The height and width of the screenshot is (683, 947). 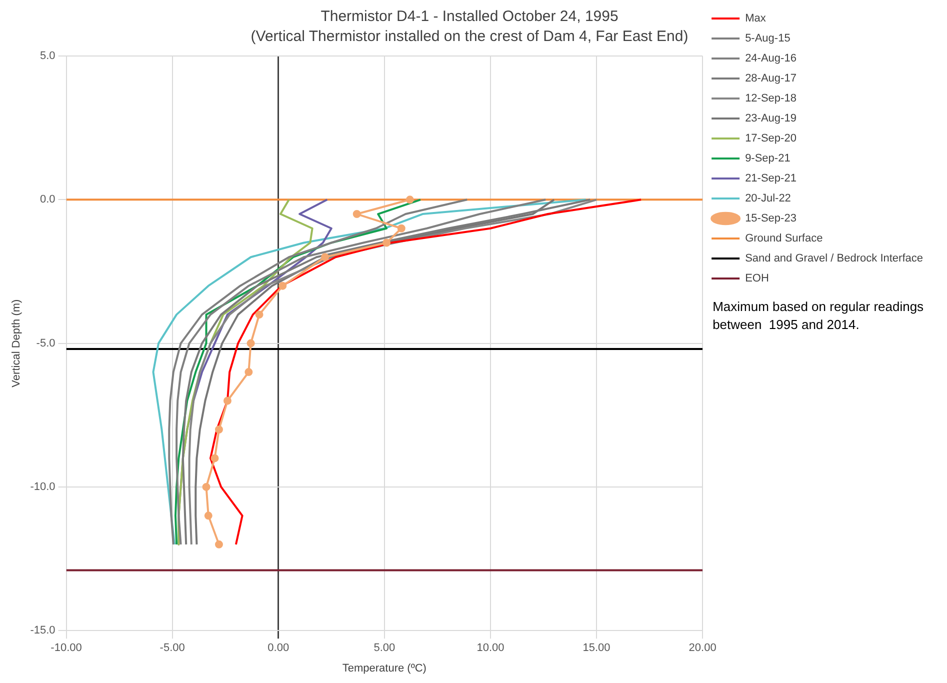 What do you see at coordinates (43, 486) in the screenshot?
I see `y-tick-label: -10.0` at bounding box center [43, 486].